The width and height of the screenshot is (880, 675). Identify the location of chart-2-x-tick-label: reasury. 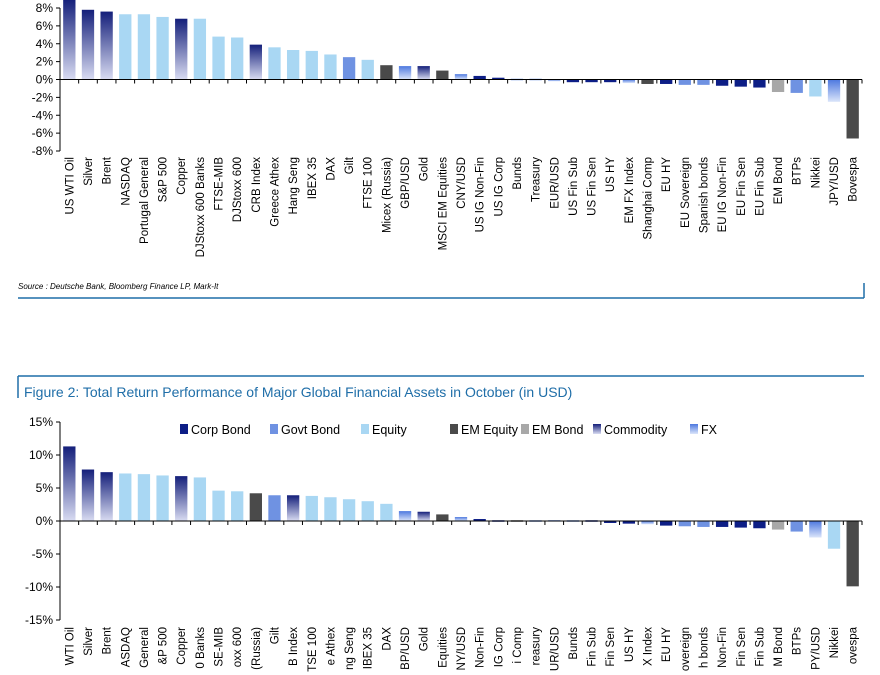
(537, 646).